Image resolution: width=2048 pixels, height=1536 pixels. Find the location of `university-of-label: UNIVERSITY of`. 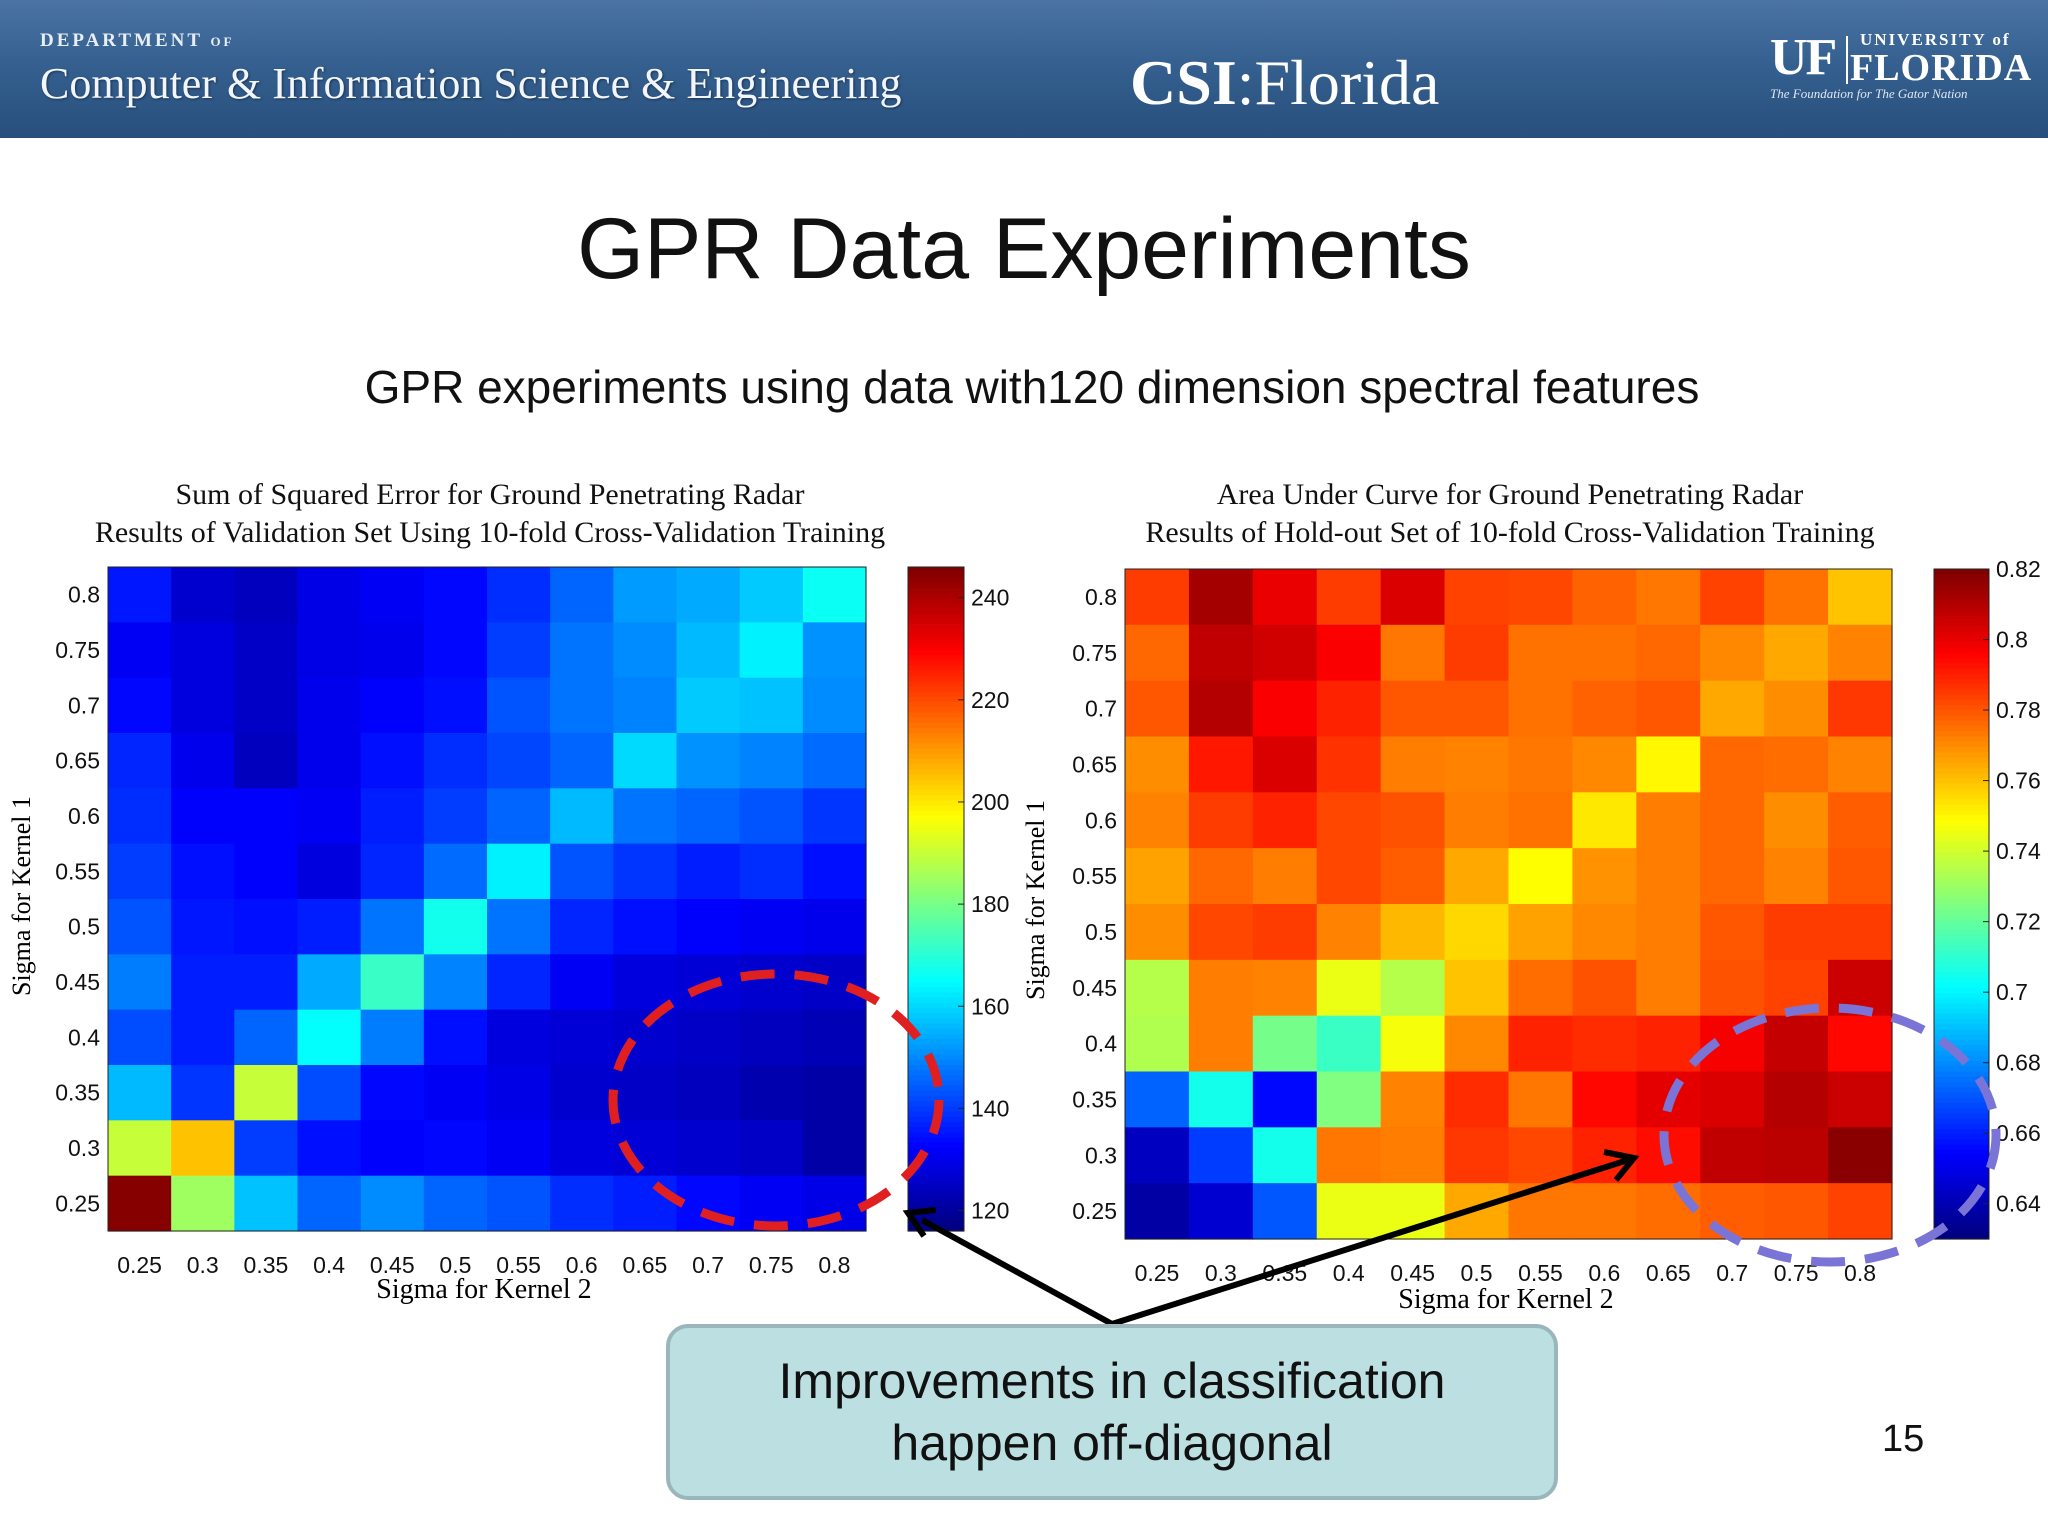

university-of-label: UNIVERSITY of is located at coordinates (1935, 39).